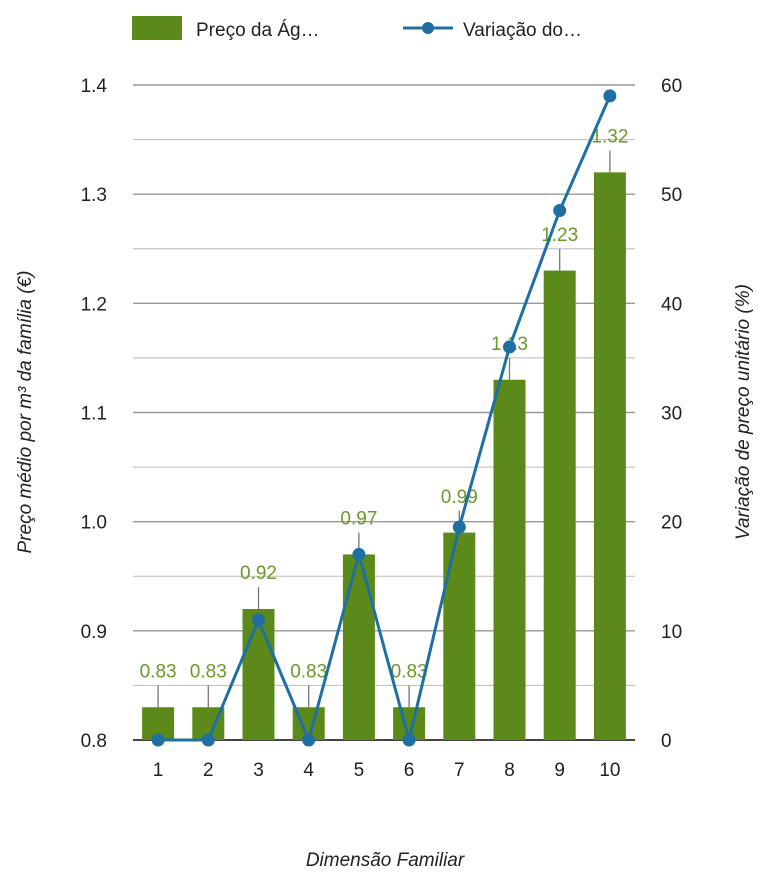 The image size is (758, 872). I want to click on y-tick-label: 0.9, so click(94, 632).